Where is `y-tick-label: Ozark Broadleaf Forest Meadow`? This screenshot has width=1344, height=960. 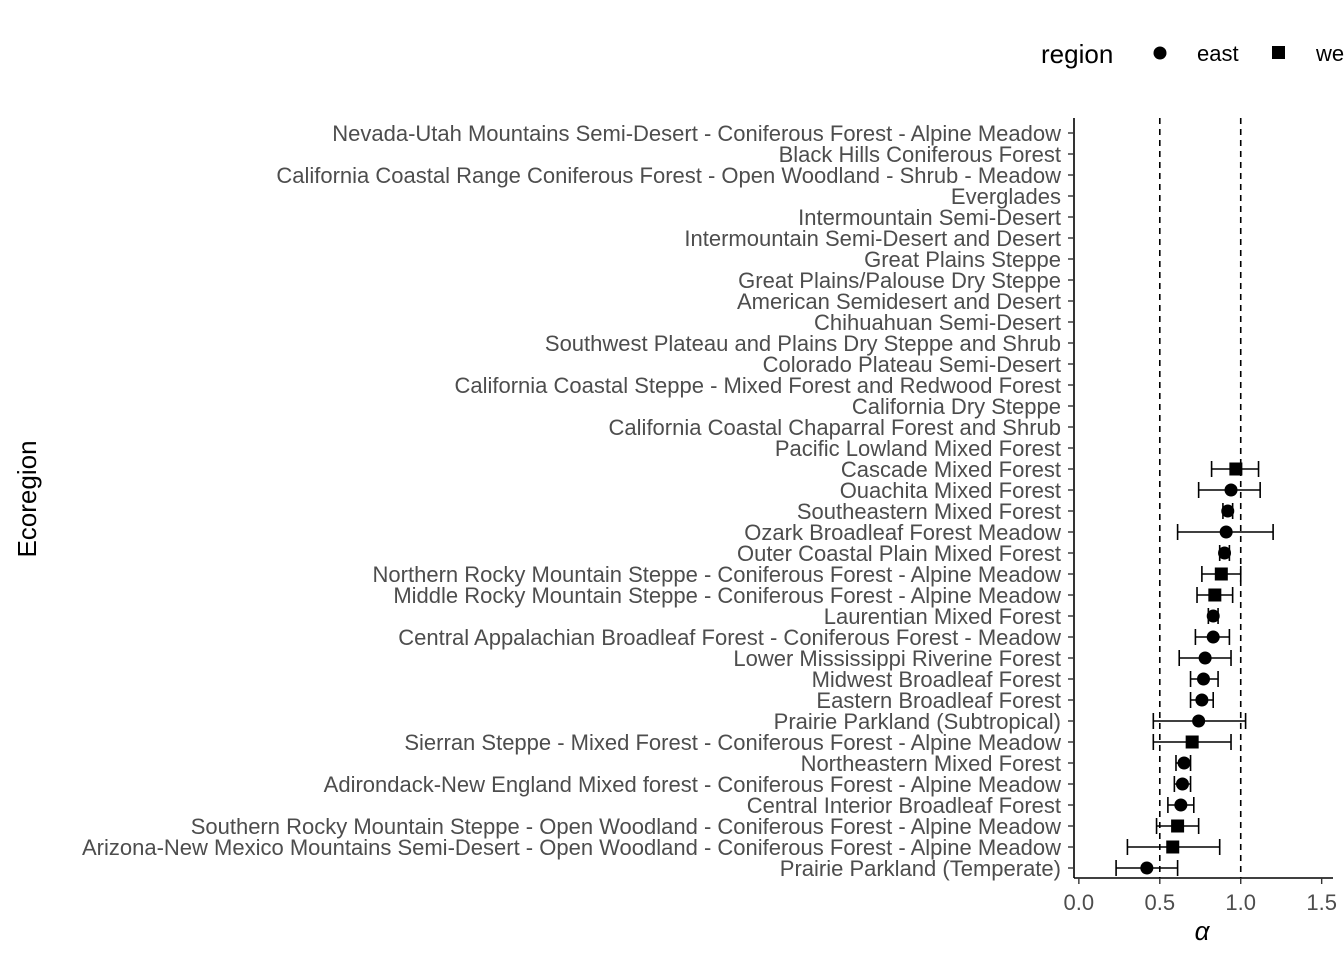
y-tick-label: Ozark Broadleaf Forest Meadow is located at coordinates (902, 532).